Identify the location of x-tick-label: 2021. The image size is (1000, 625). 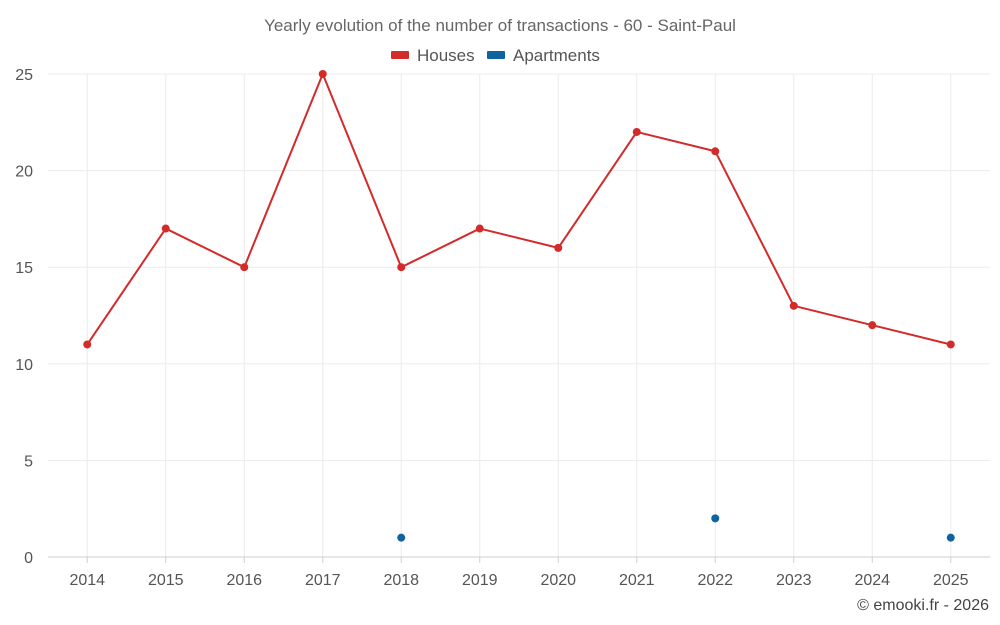
(637, 580).